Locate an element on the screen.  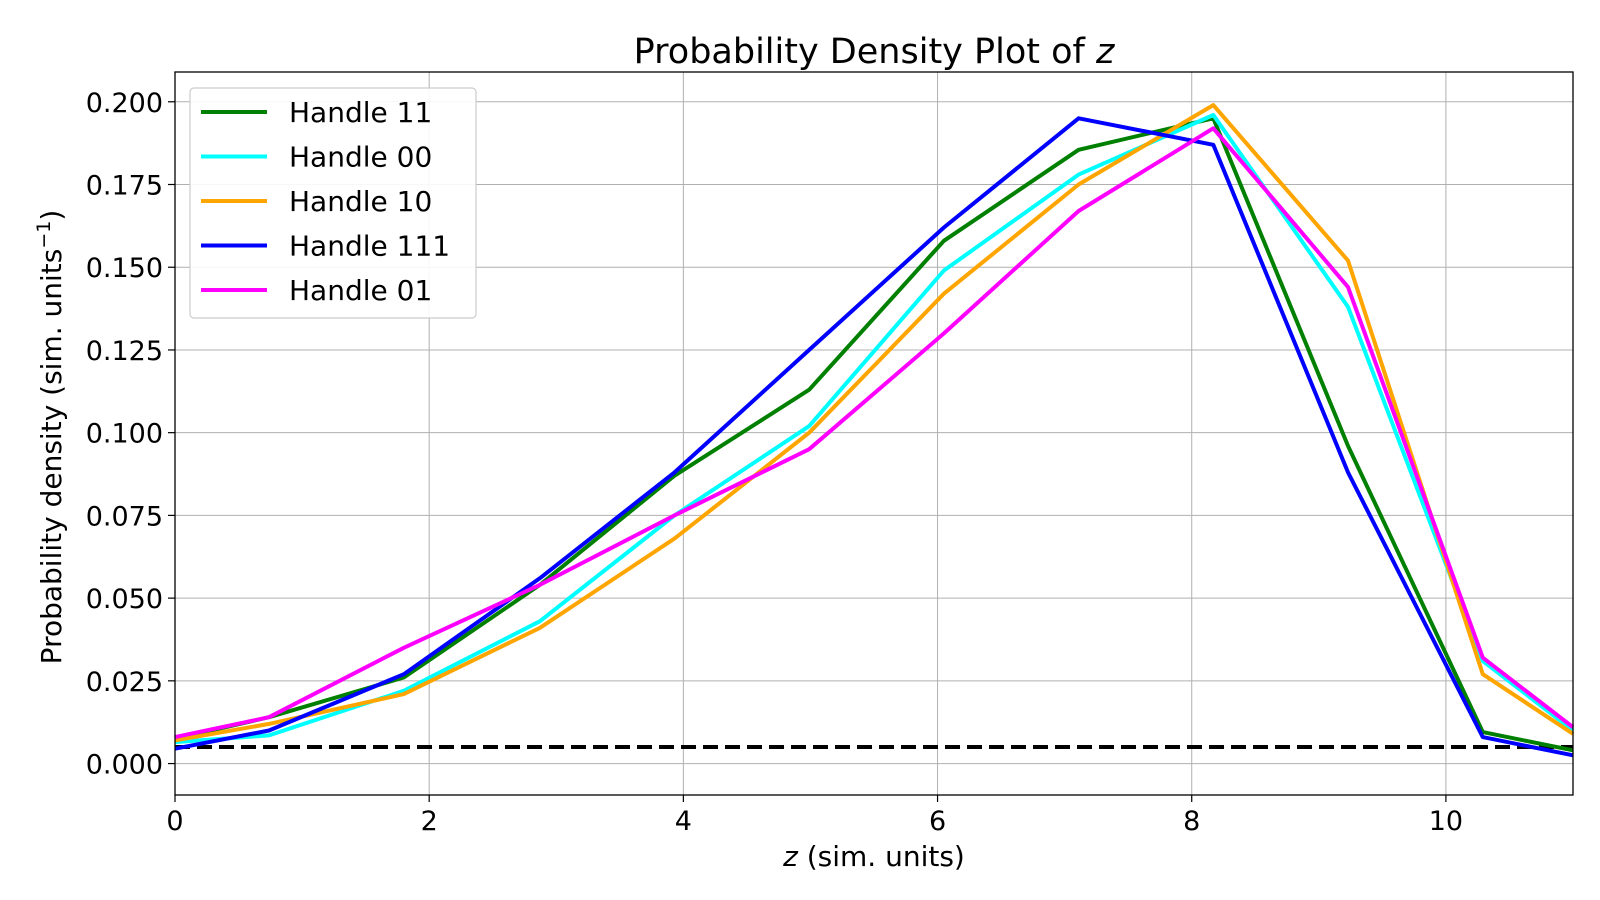
x-axis-label: z (sim. units) is located at coordinates (873, 856).